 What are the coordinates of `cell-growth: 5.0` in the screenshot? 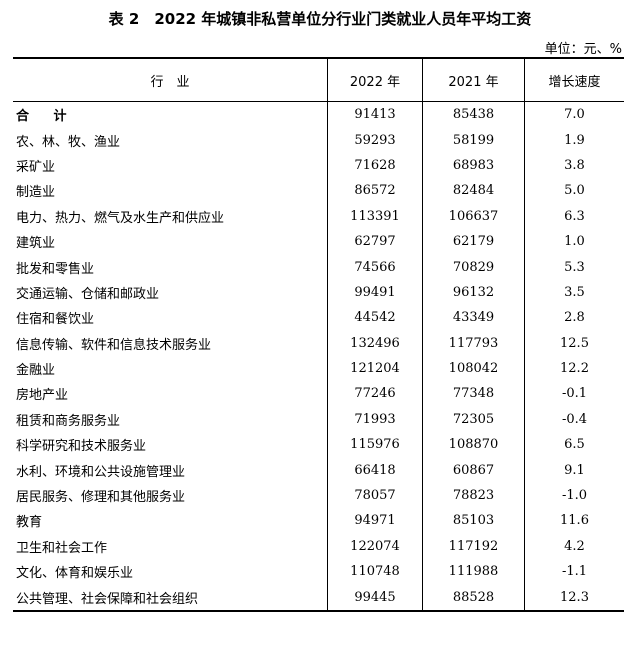 It's located at (574, 191).